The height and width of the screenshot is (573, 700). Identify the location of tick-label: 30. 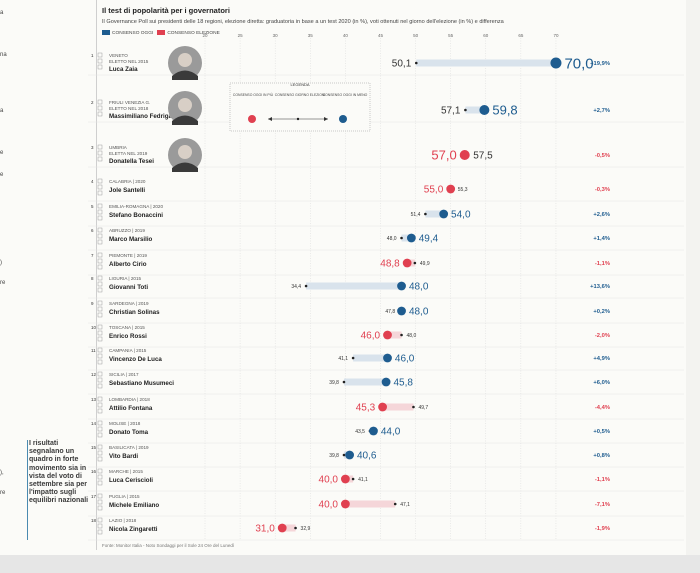
(276, 35).